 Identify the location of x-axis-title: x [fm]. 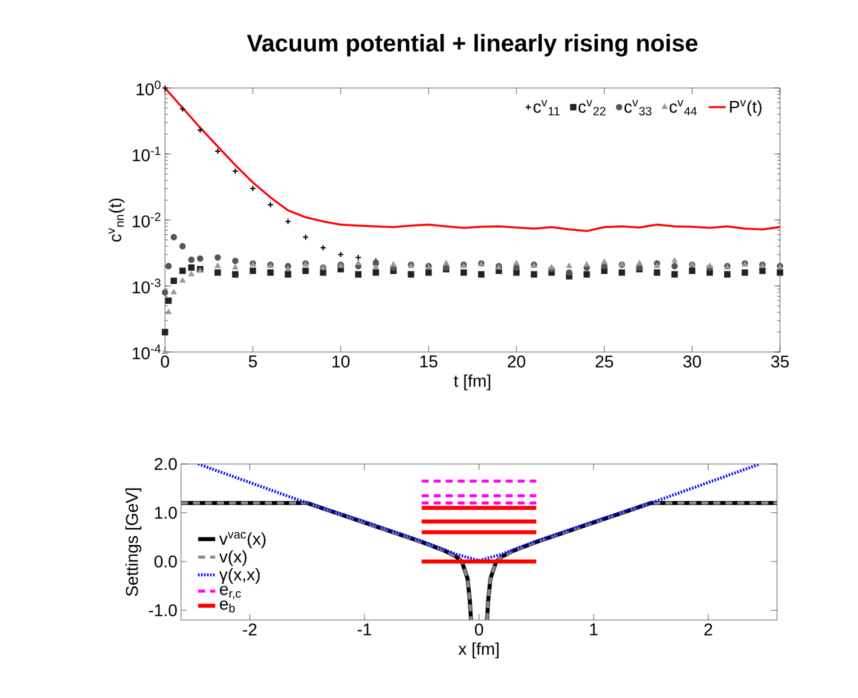
(478, 650).